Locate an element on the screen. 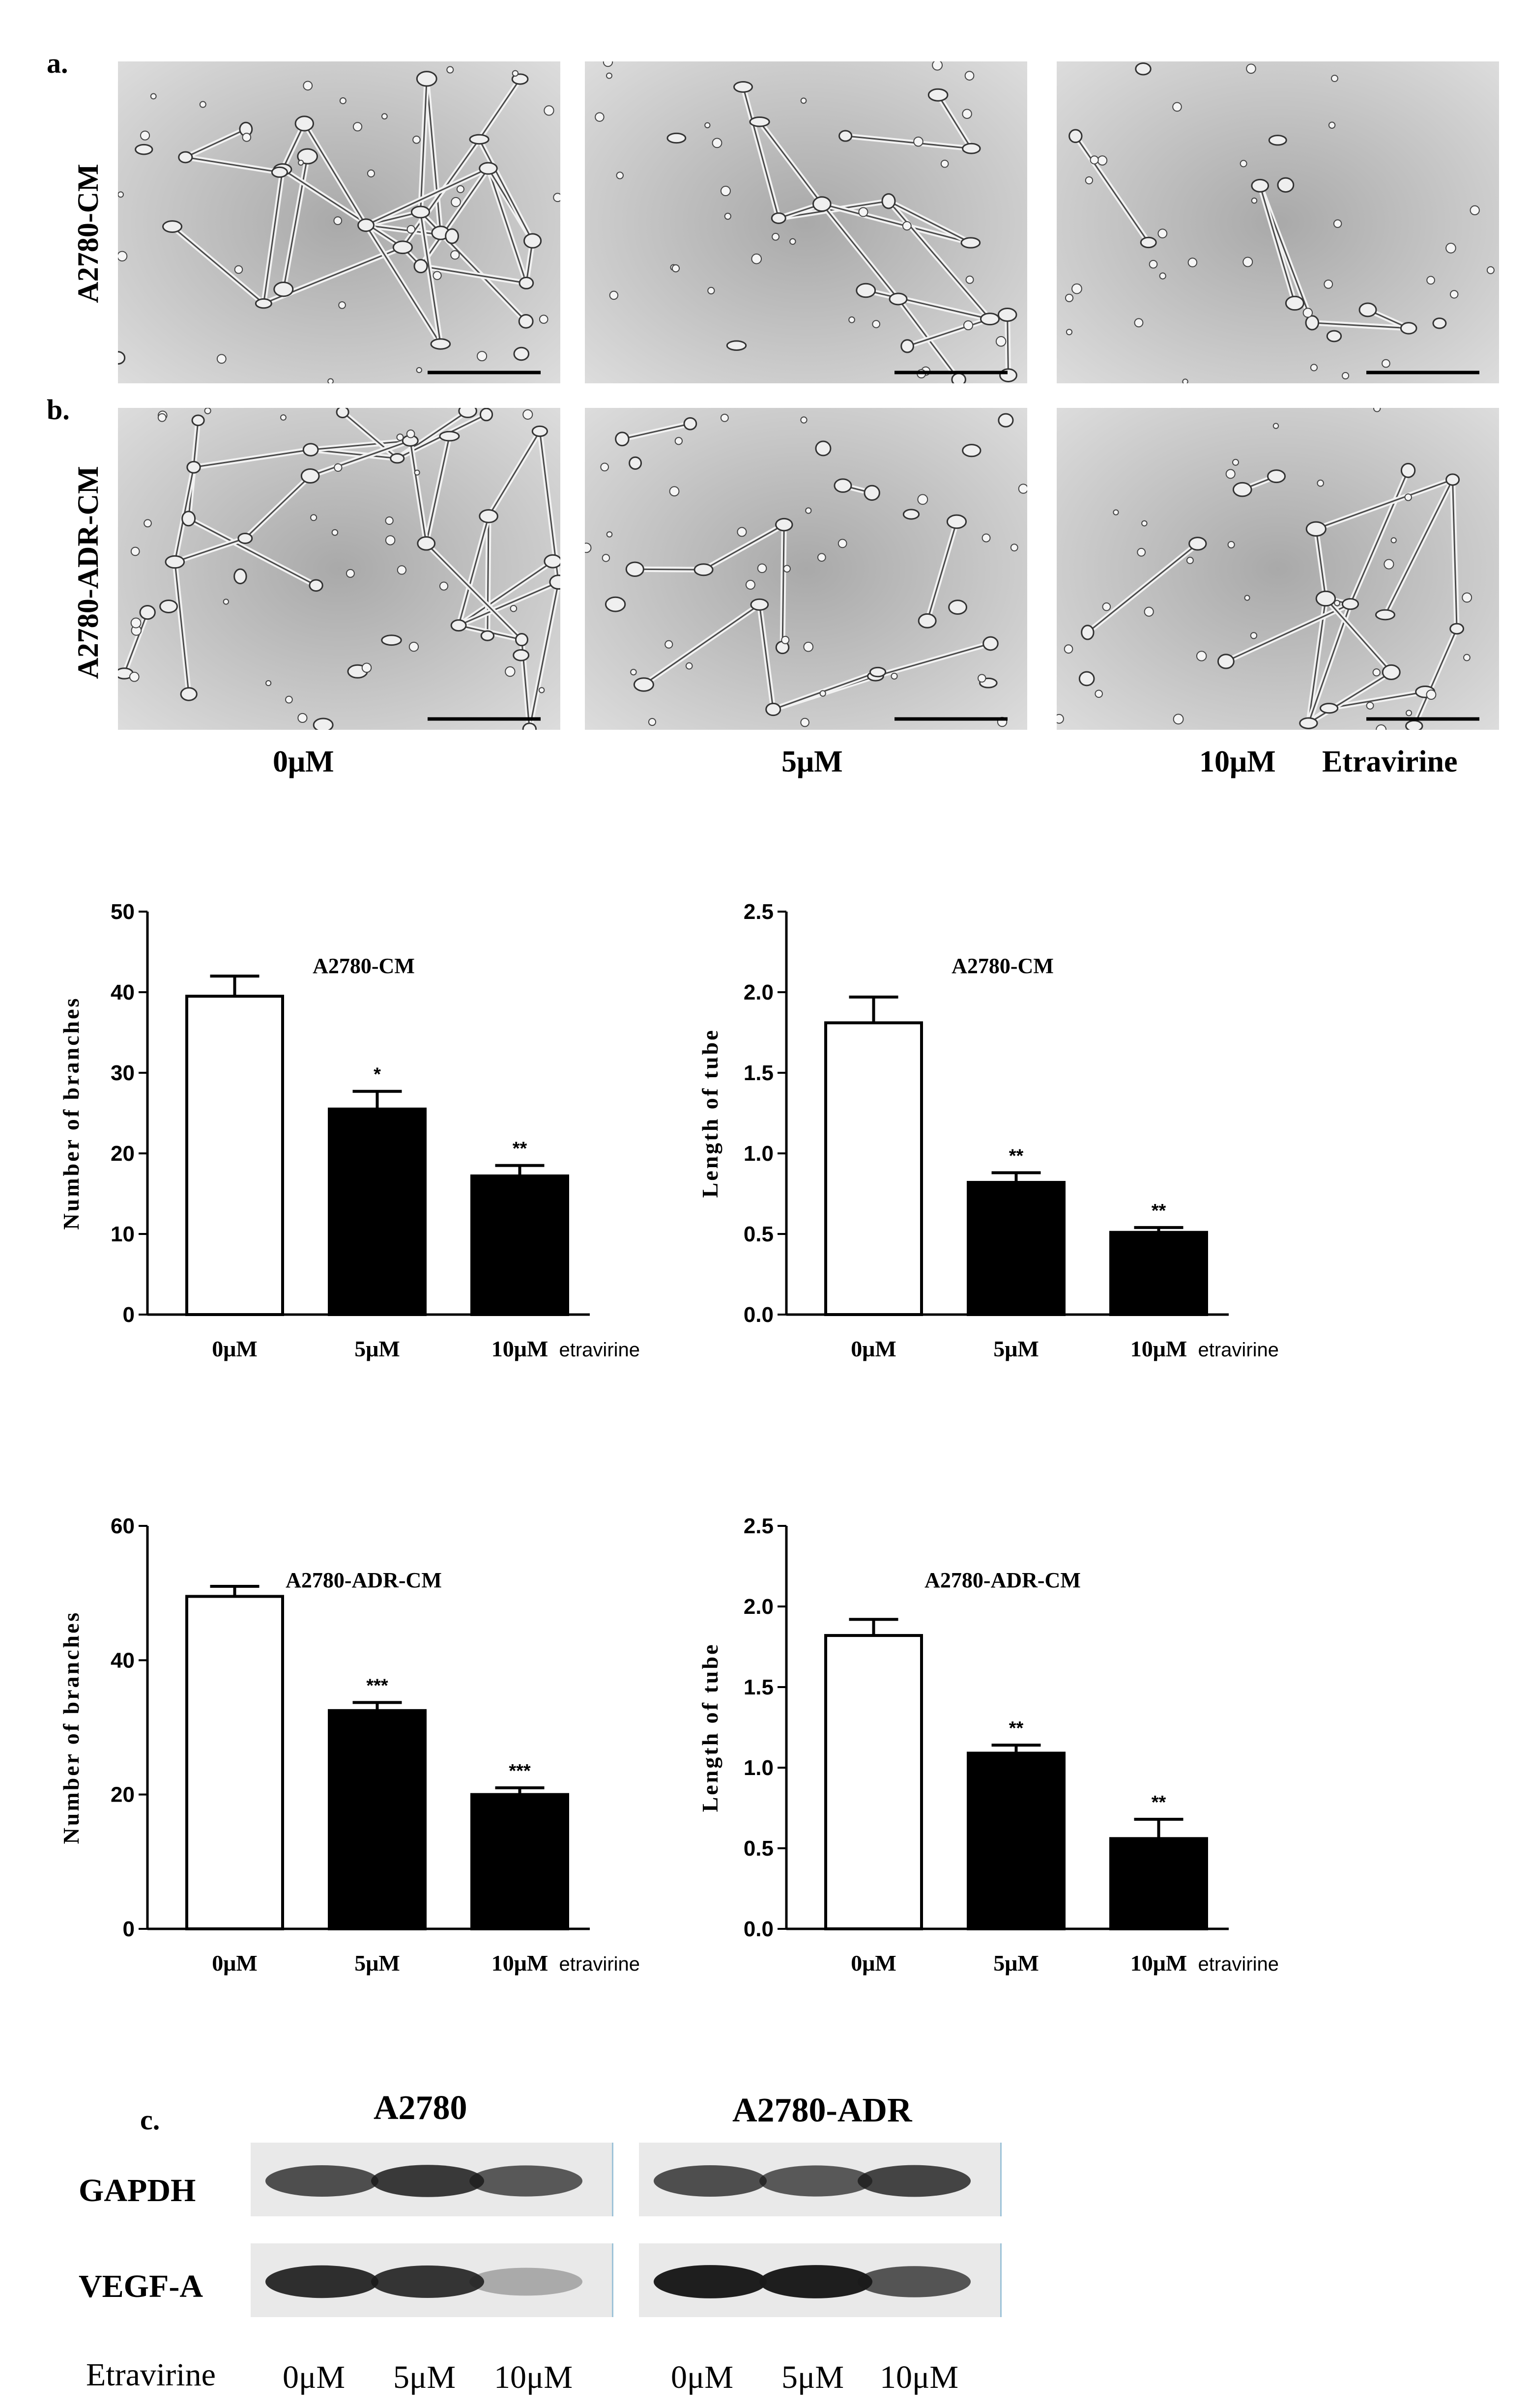  significance-marker: * is located at coordinates (377, 1074).